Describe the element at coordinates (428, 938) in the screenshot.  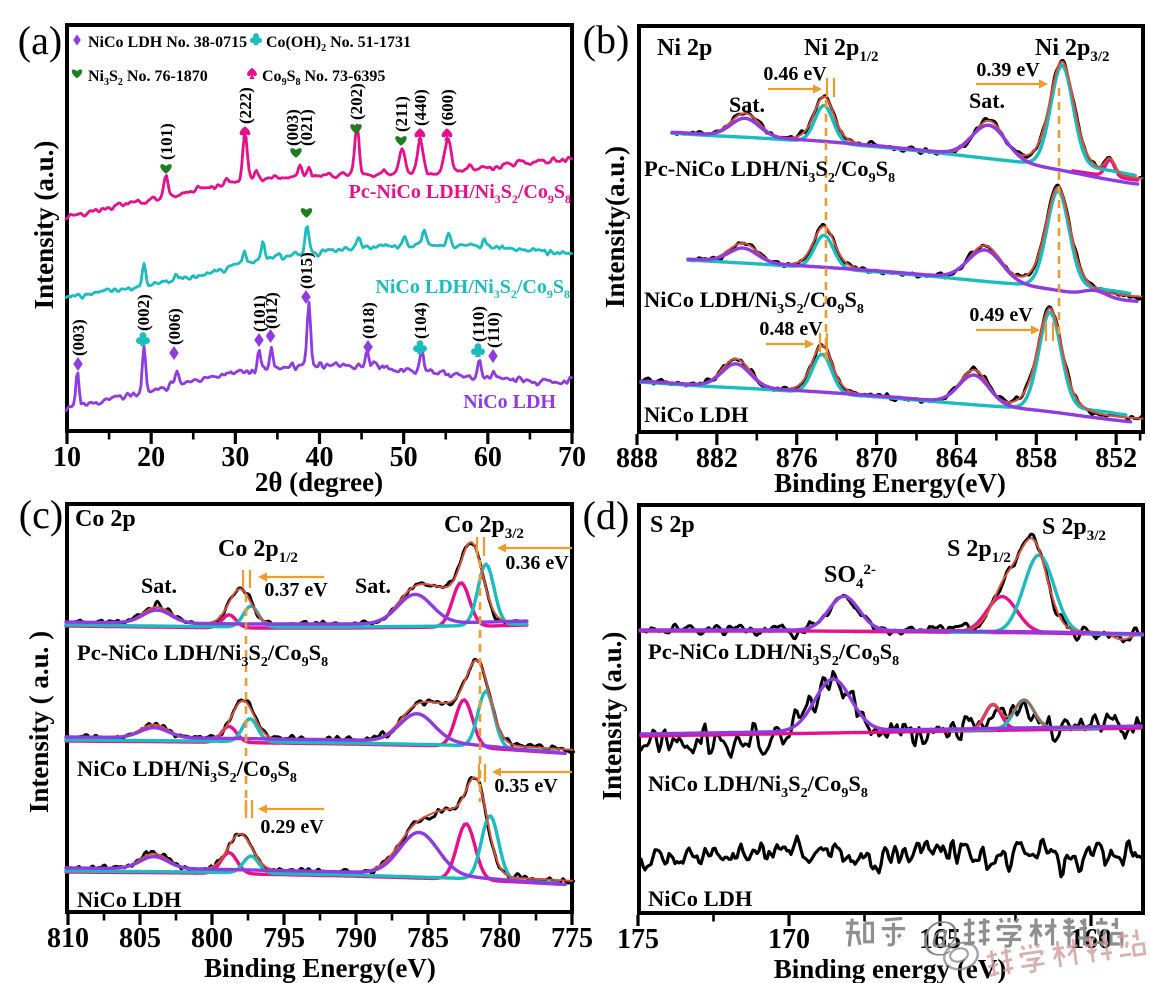
I see `svg-text: 785` at that location.